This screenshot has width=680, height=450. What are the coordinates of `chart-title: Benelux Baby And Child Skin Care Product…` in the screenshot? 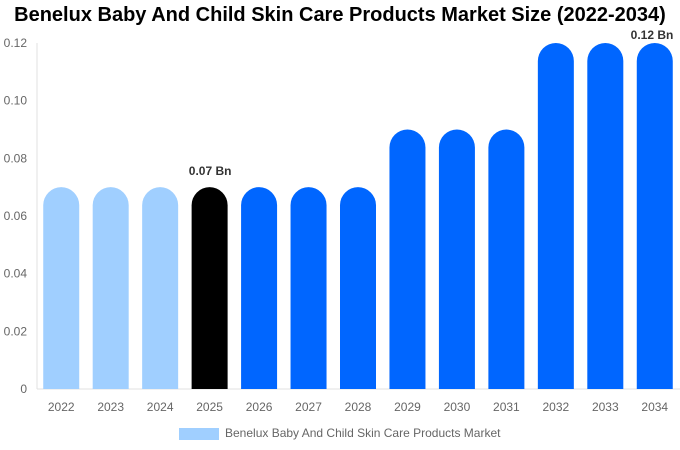 It's located at (340, 15).